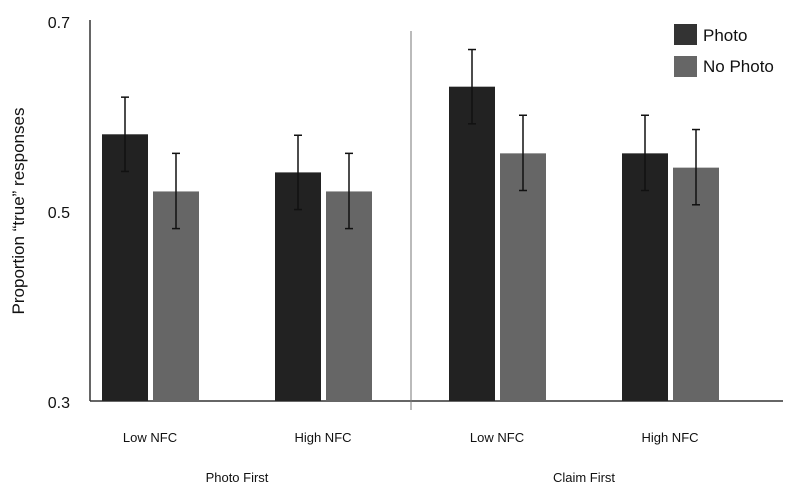 The height and width of the screenshot is (493, 800). Describe the element at coordinates (59, 213) in the screenshot. I see `y-tick-label: 0.5` at that location.